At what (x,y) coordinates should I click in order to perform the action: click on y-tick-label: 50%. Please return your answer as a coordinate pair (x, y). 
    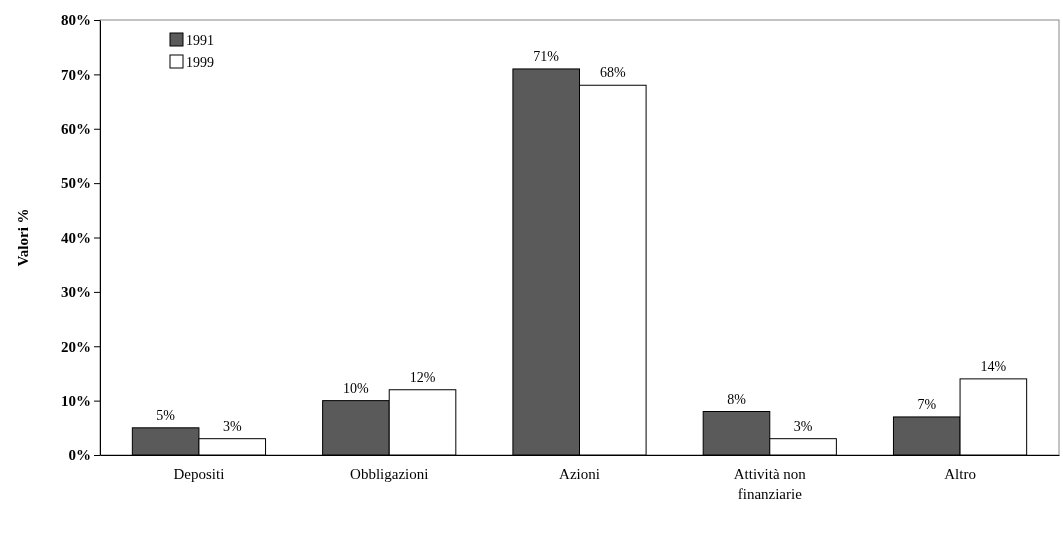
    Looking at the image, I should click on (76, 183).